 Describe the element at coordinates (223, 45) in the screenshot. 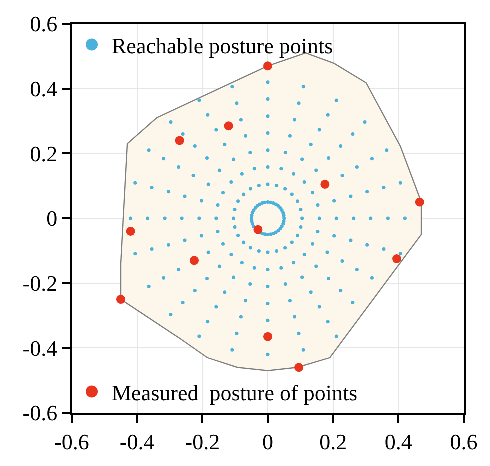

I see `legend-label: Reachable posture points` at that location.